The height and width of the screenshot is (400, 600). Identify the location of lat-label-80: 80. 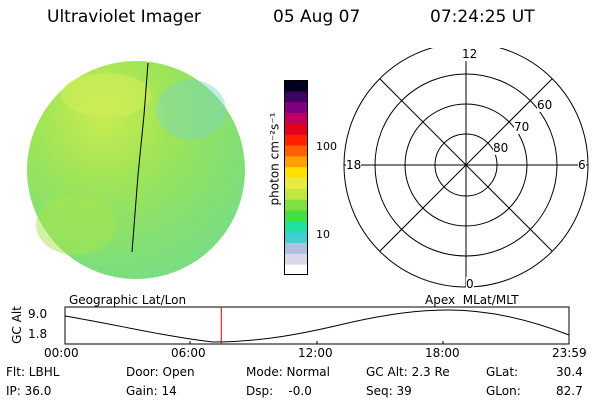
(501, 148).